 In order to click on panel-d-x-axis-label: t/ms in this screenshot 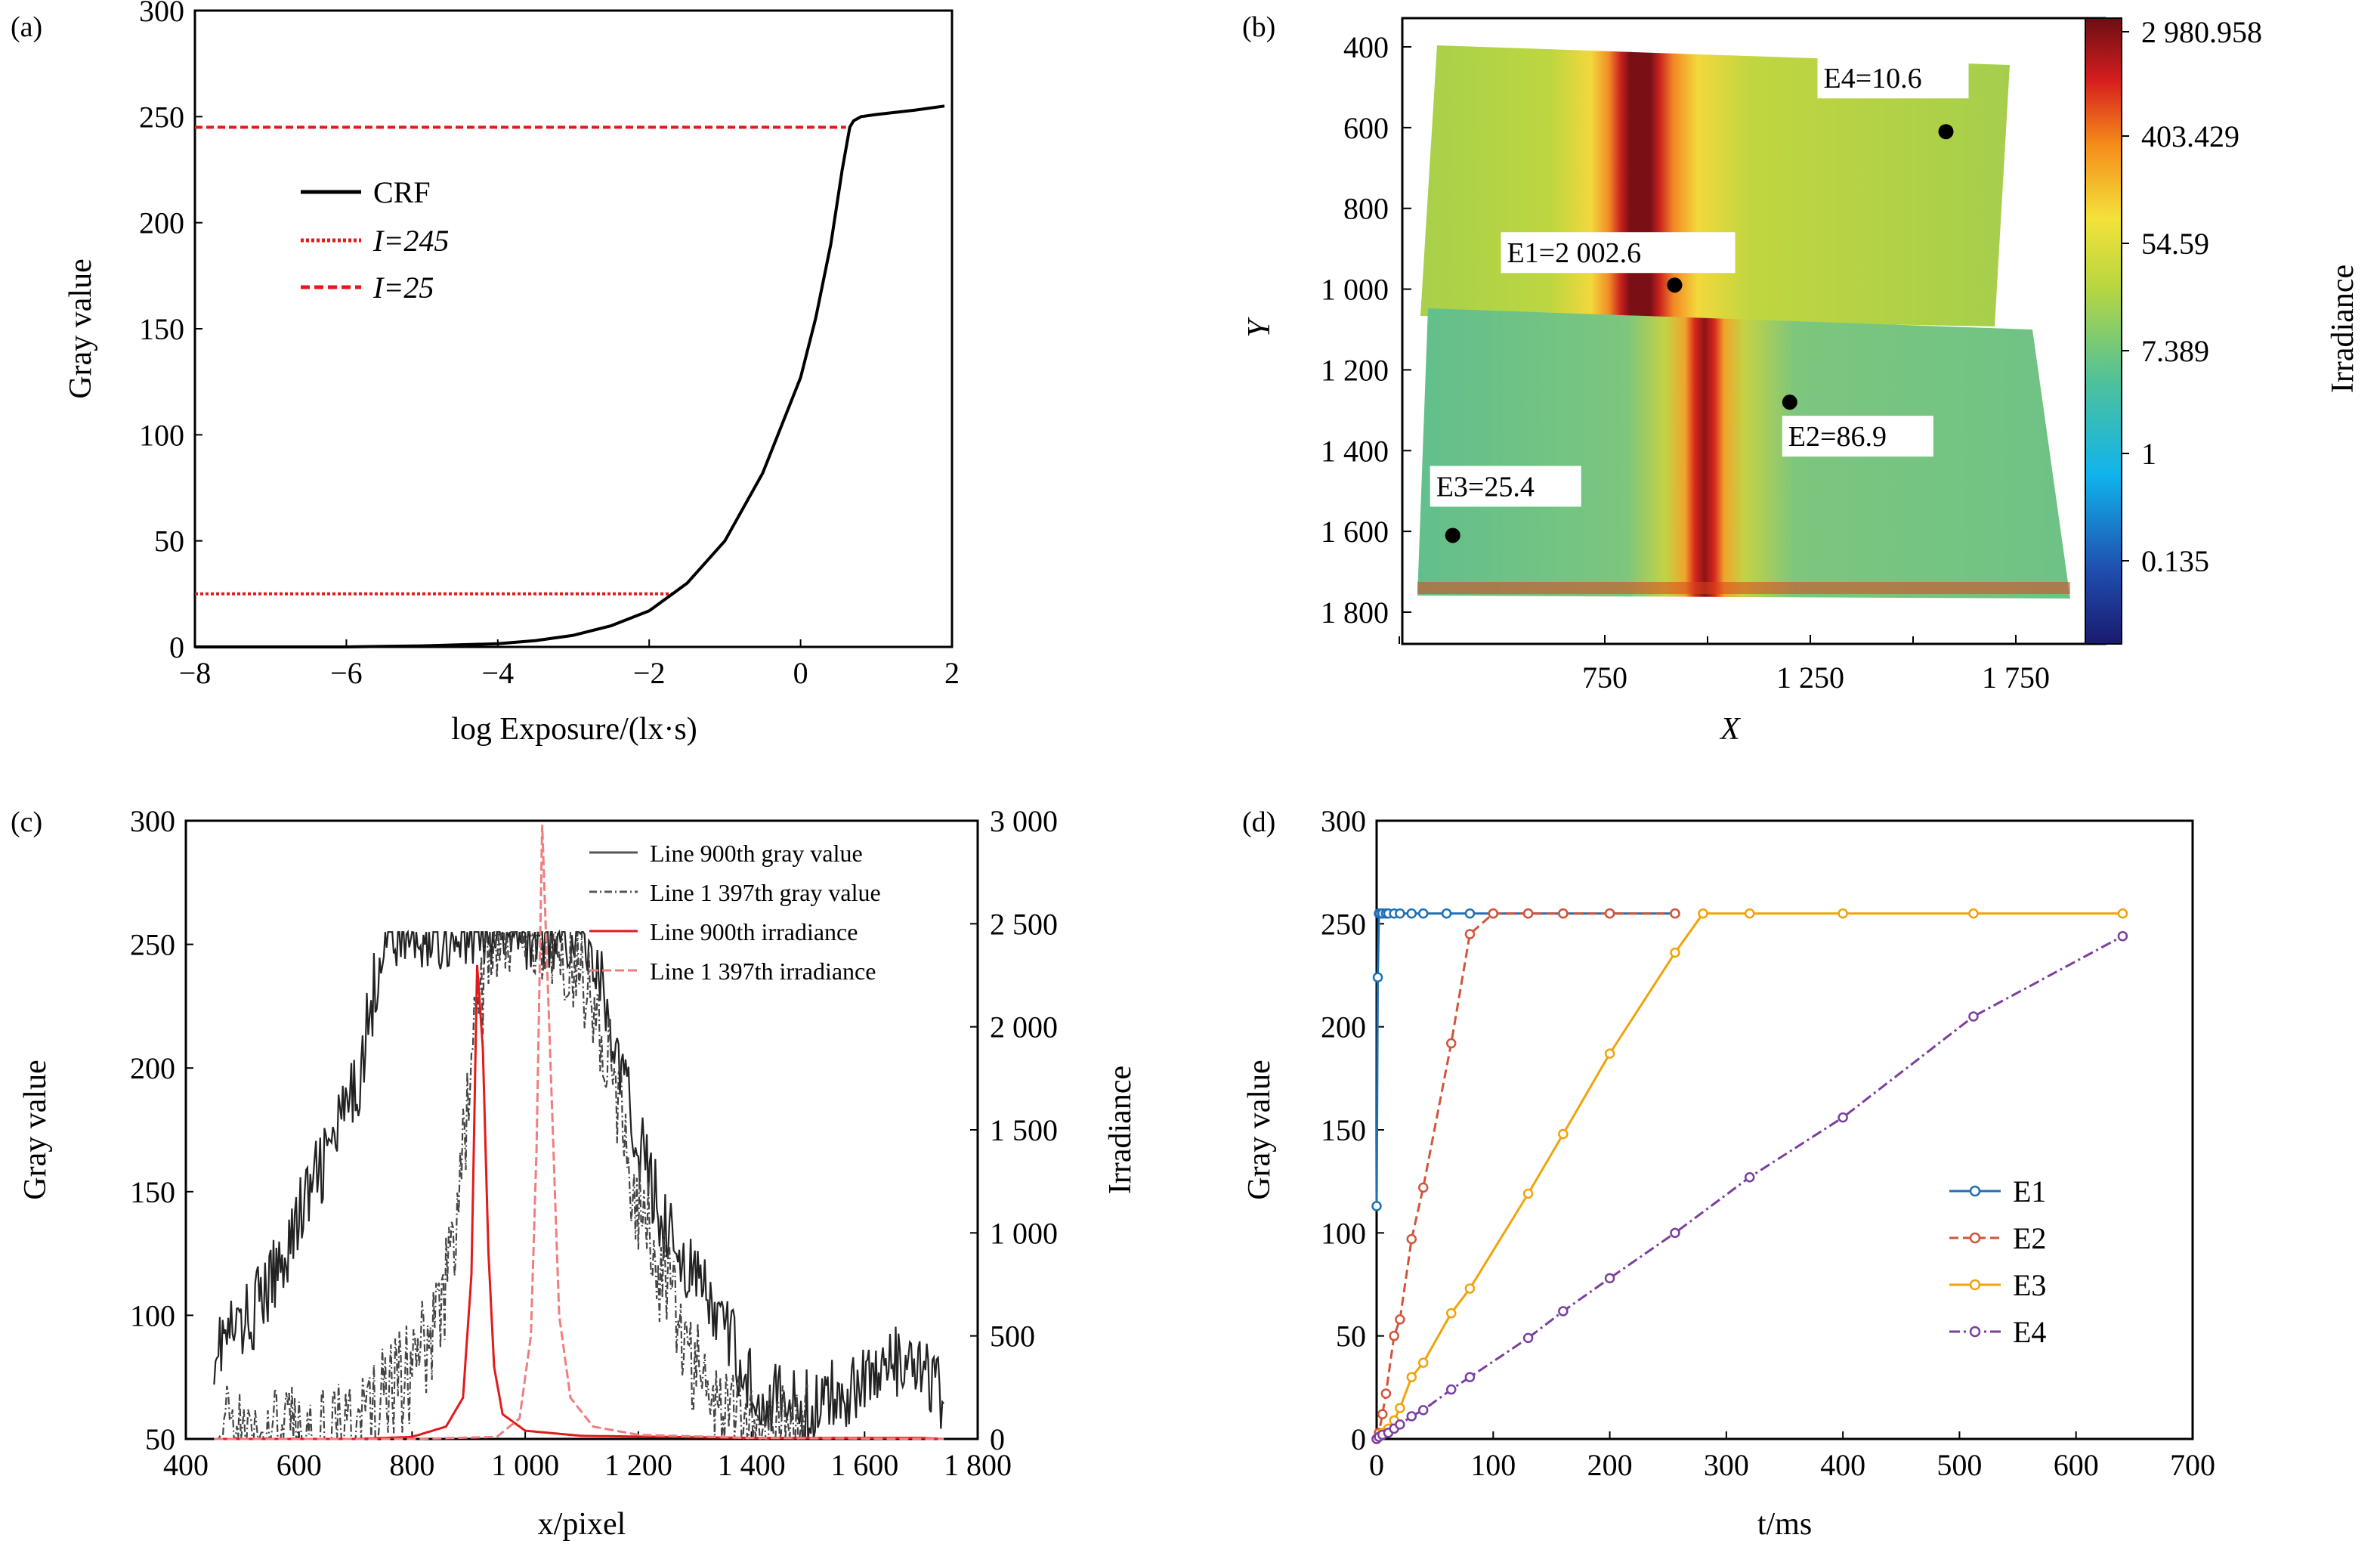, I will do `click(1784, 1524)`.